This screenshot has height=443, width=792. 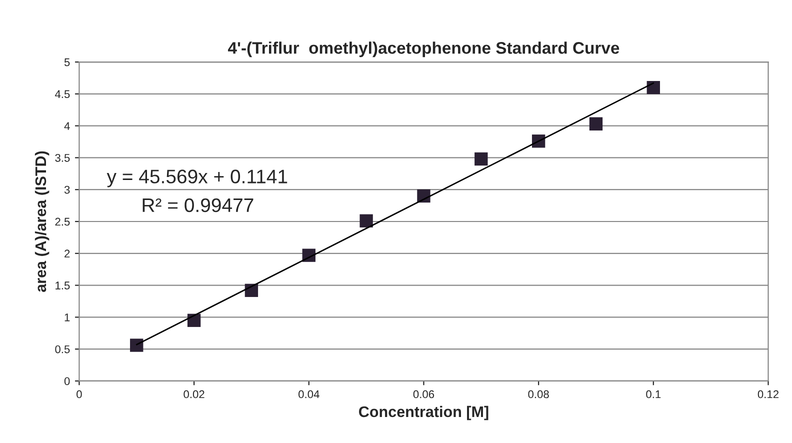 I want to click on y-tick-label: 2, so click(x=67, y=254).